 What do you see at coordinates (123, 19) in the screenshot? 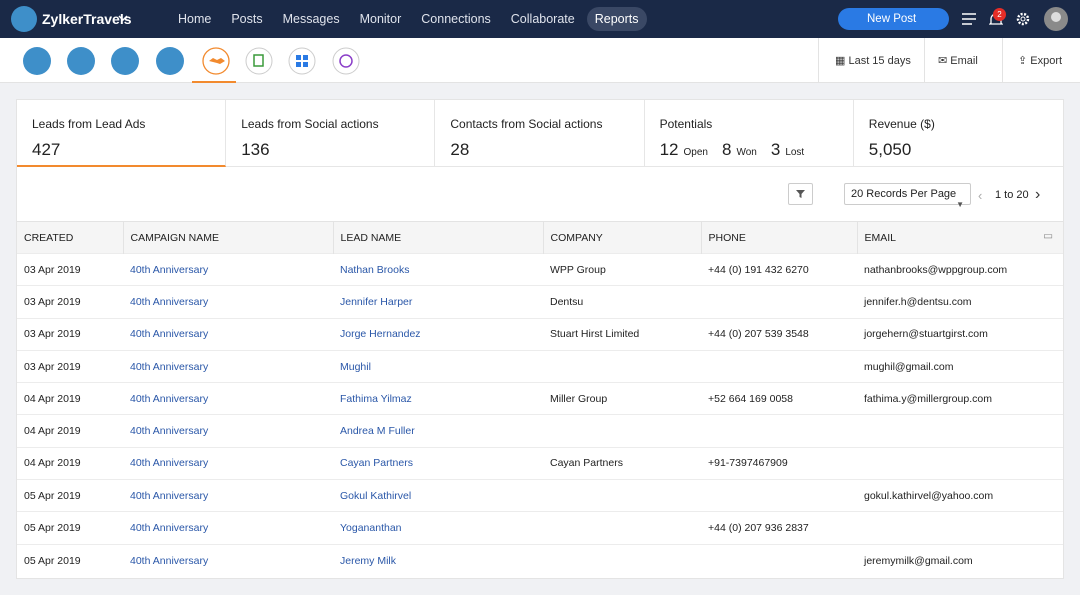
I see `brand-caret` at bounding box center [123, 19].